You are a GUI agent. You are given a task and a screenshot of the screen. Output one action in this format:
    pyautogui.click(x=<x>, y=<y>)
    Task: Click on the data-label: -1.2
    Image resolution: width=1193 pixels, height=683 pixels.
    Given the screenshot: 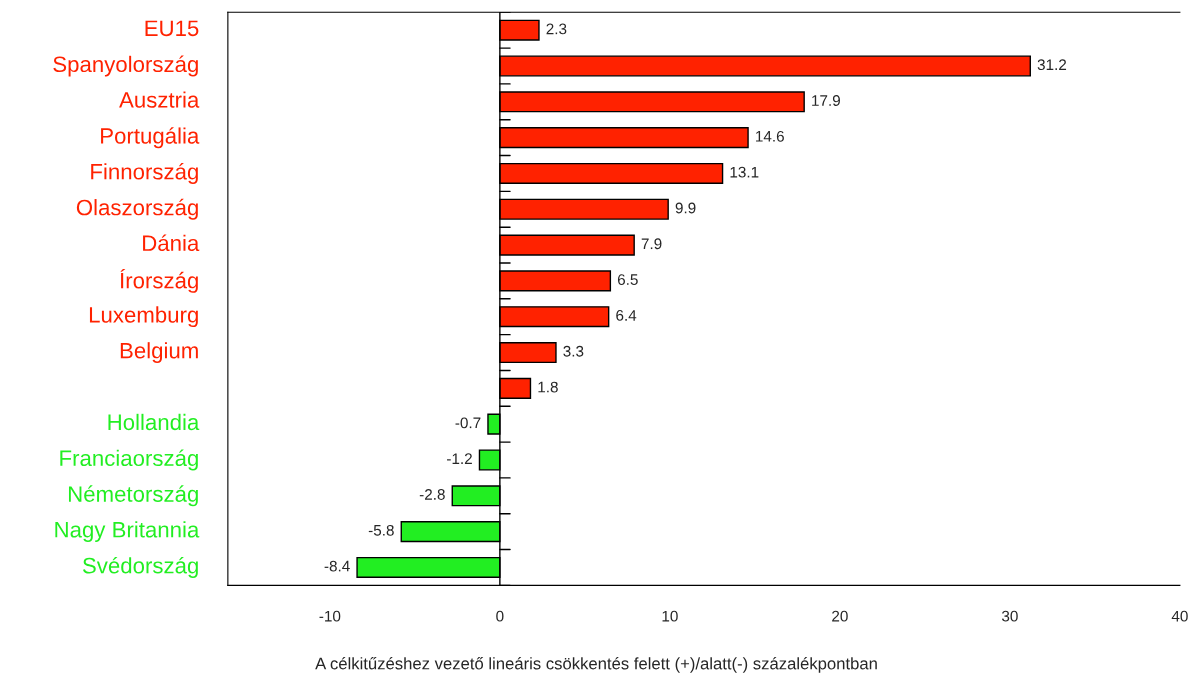 What is the action you would take?
    pyautogui.click(x=459, y=458)
    